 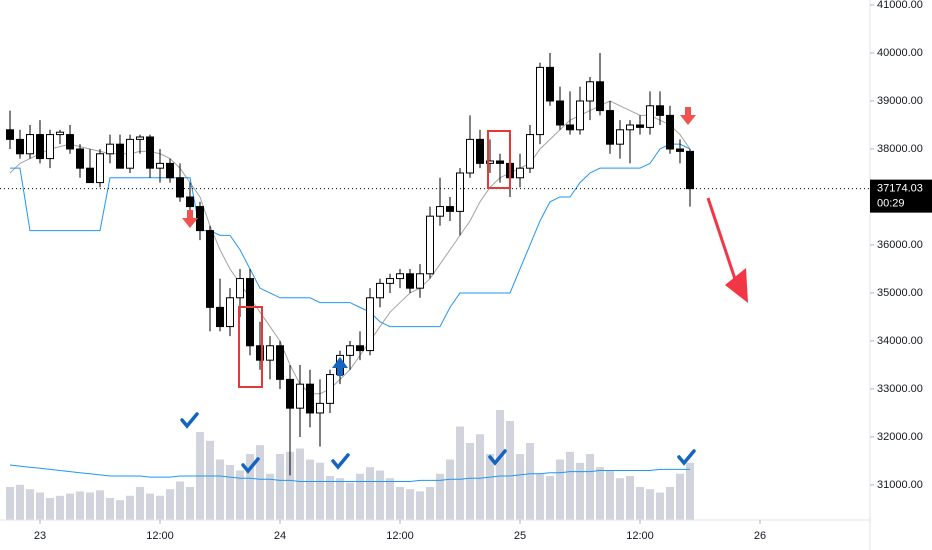 I want to click on x-tick-label: 26, so click(x=760, y=536).